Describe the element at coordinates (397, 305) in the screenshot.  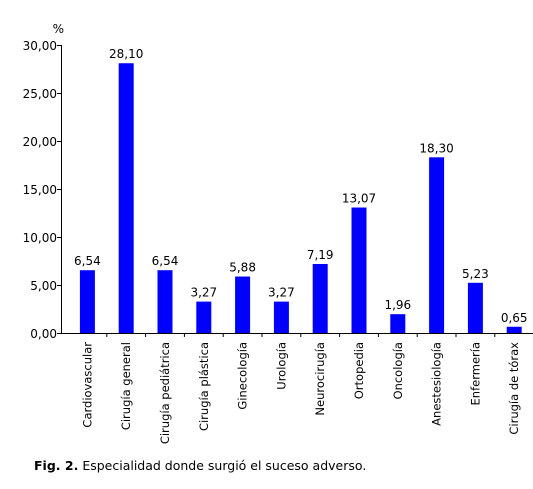
I see `data-label: 1,96` at that location.